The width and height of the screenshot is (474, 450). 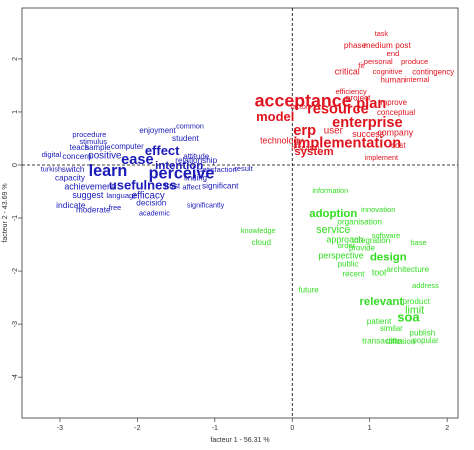 What do you see at coordinates (378, 45) in the screenshot?
I see `word: medium` at bounding box center [378, 45].